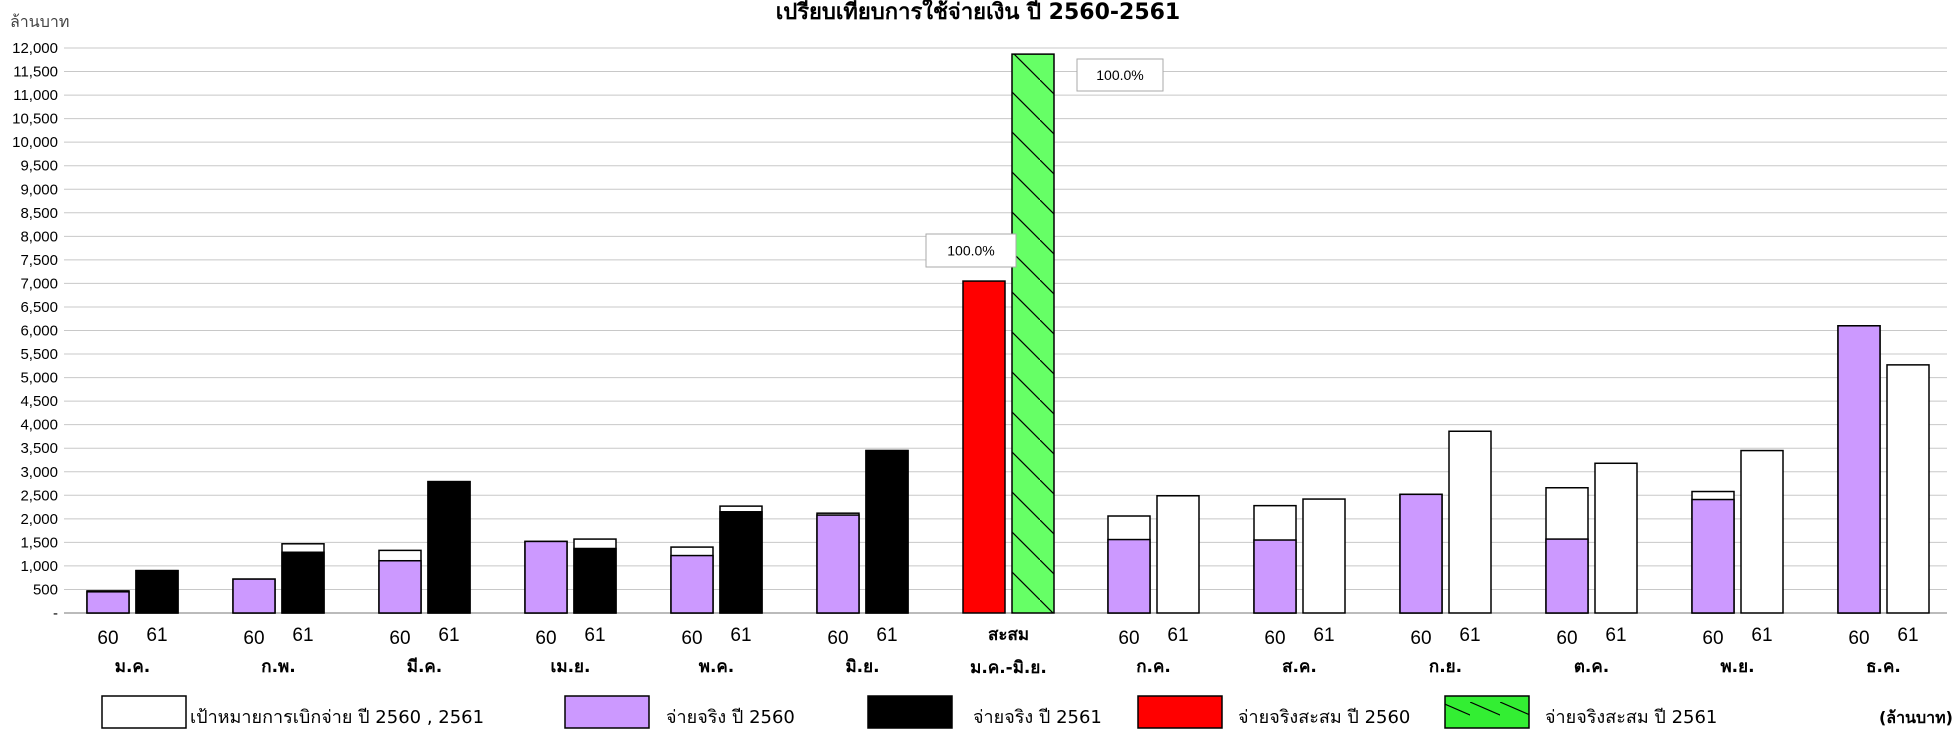 The image size is (1956, 729). What do you see at coordinates (1153, 667) in the screenshot?
I see `x-month-label: ก.ค.` at bounding box center [1153, 667].